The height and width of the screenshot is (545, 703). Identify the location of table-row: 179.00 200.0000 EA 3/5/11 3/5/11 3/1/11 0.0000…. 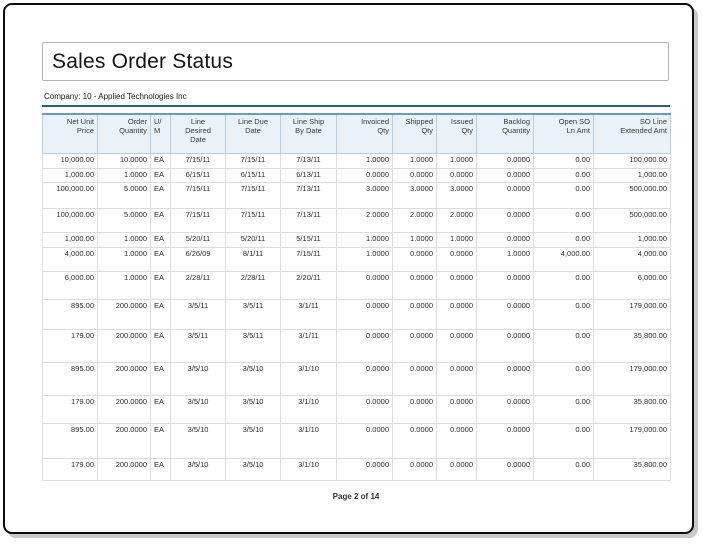
(356, 345).